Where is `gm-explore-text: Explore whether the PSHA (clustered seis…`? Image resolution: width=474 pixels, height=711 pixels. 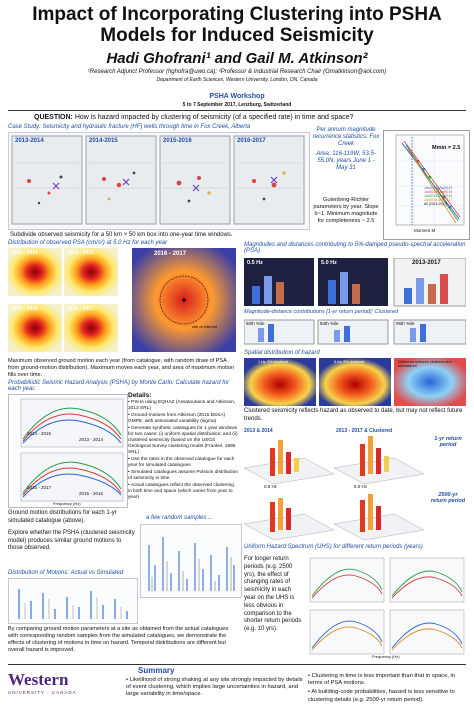 gm-explore-text: Explore whether the PSHA (clustered seis… is located at coordinates (71, 540).